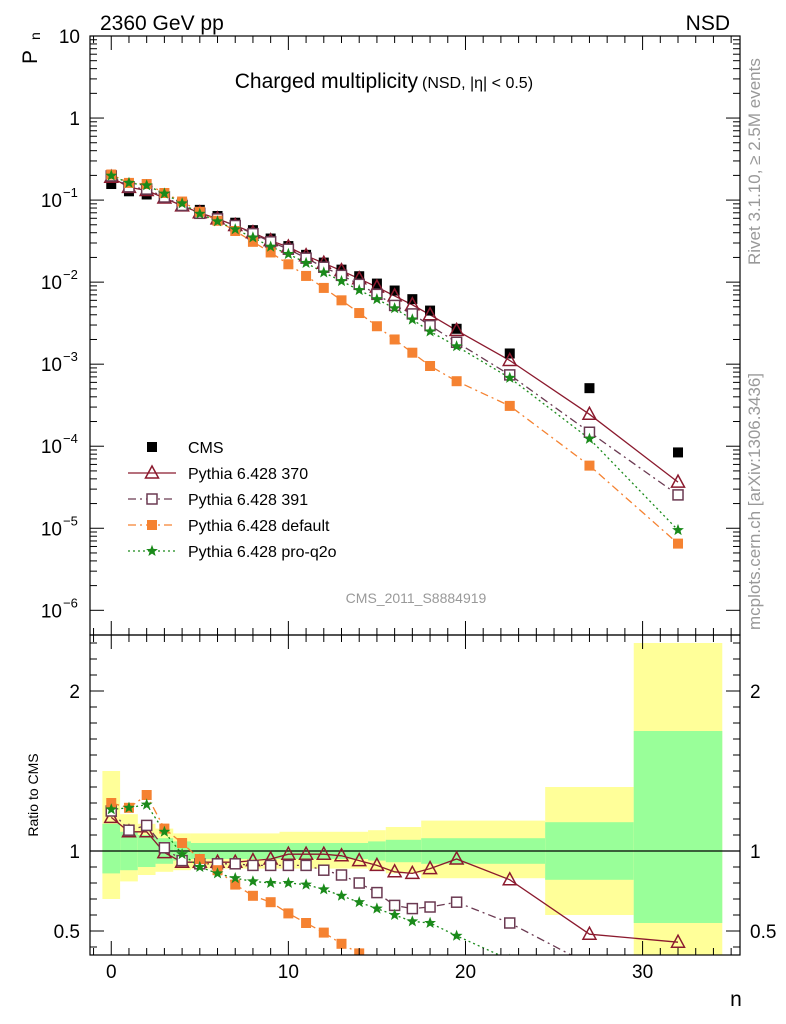 Image resolution: width=786 pixels, height=1024 pixels. I want to click on data-point-p391, so click(678, 495).